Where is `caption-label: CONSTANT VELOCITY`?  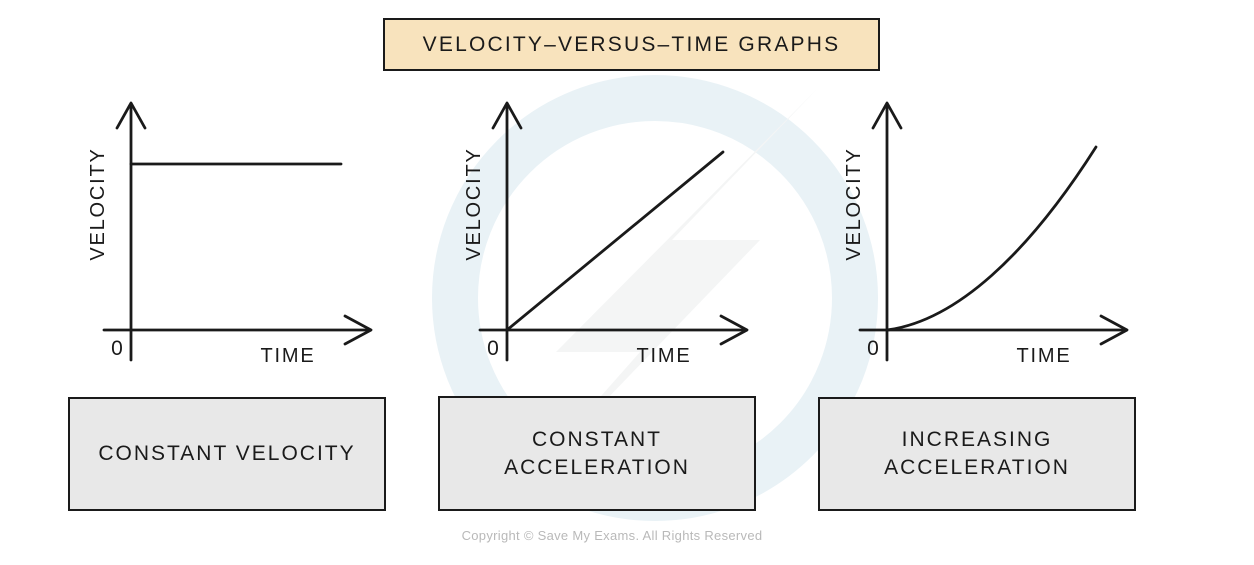 caption-label: CONSTANT VELOCITY is located at coordinates (227, 453).